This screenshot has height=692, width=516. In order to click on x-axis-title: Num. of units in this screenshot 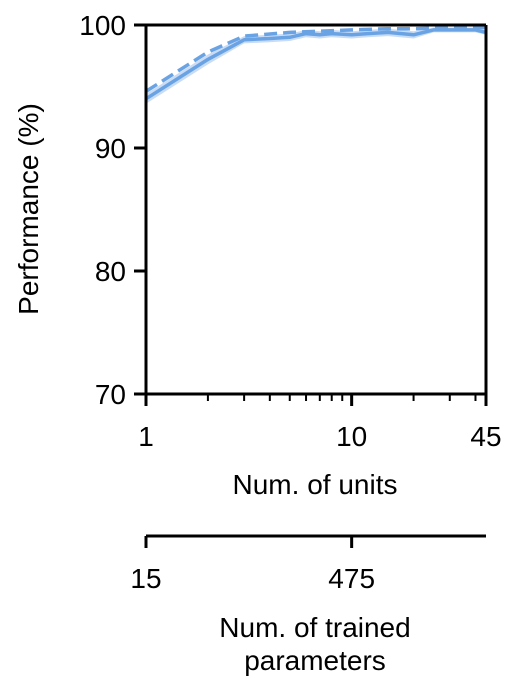, I will do `click(315, 484)`.